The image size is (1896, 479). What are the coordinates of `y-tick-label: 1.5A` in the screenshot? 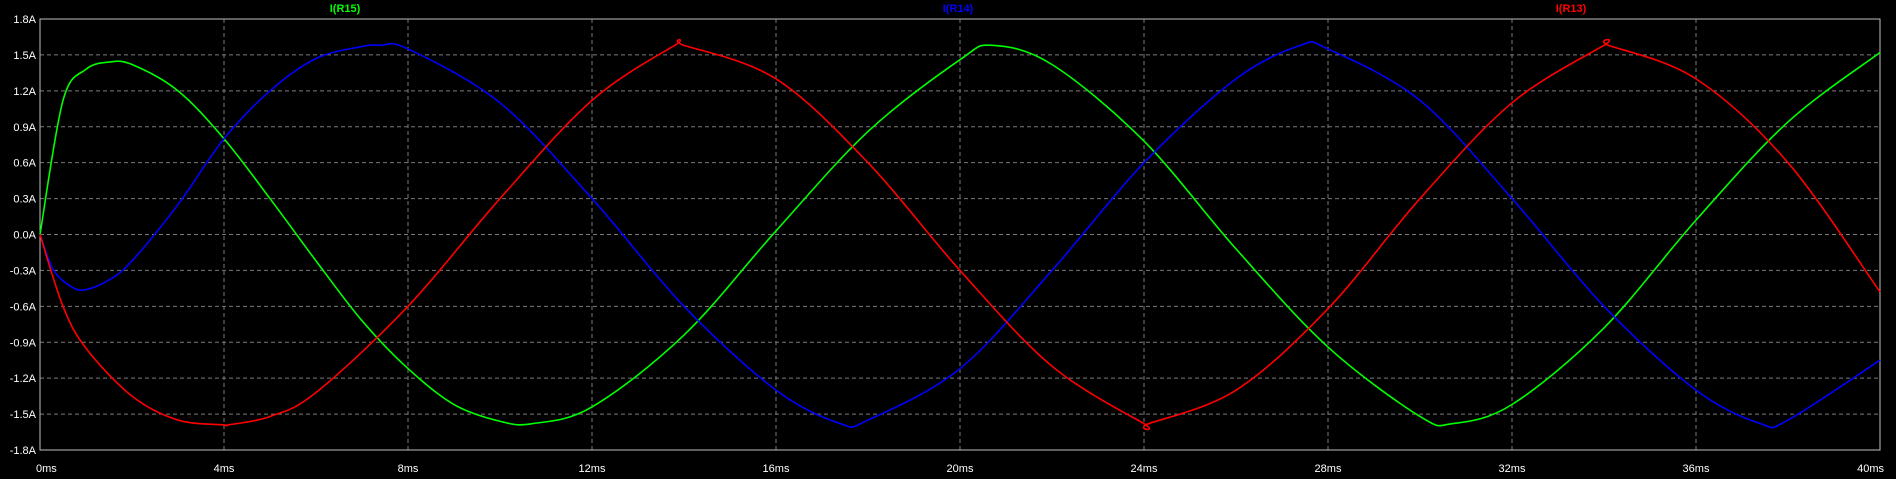 It's located at (24, 56).